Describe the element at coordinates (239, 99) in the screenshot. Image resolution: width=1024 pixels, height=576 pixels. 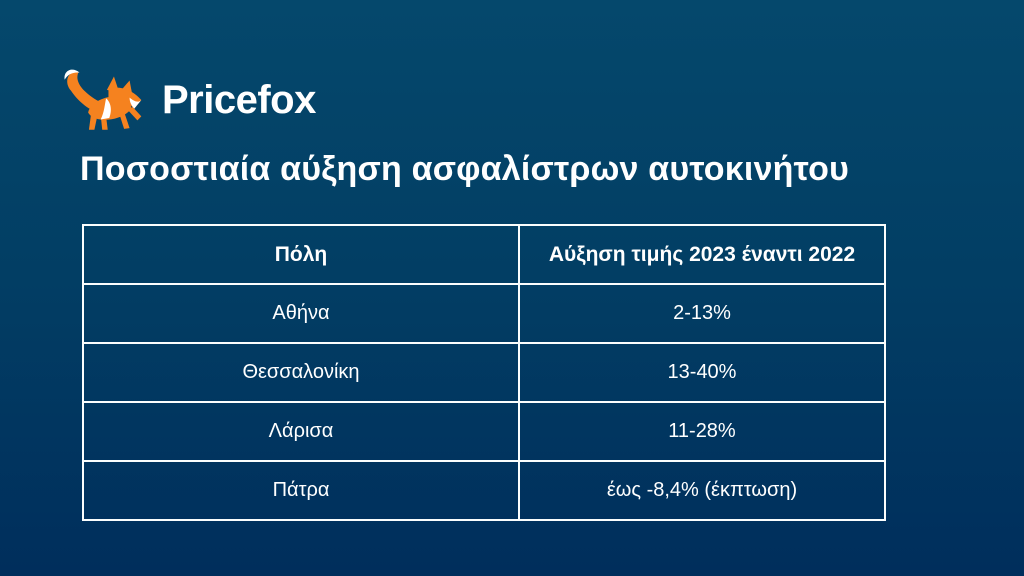
I see `brand-wordmark: Pricefox` at that location.